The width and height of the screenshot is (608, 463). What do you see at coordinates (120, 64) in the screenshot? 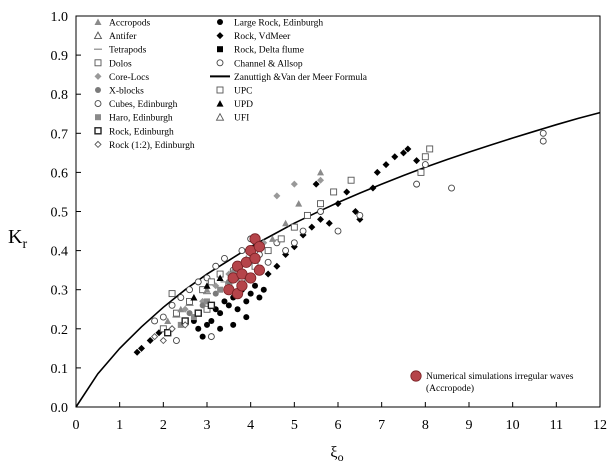
I see `legend-label: Dolos` at bounding box center [120, 64].